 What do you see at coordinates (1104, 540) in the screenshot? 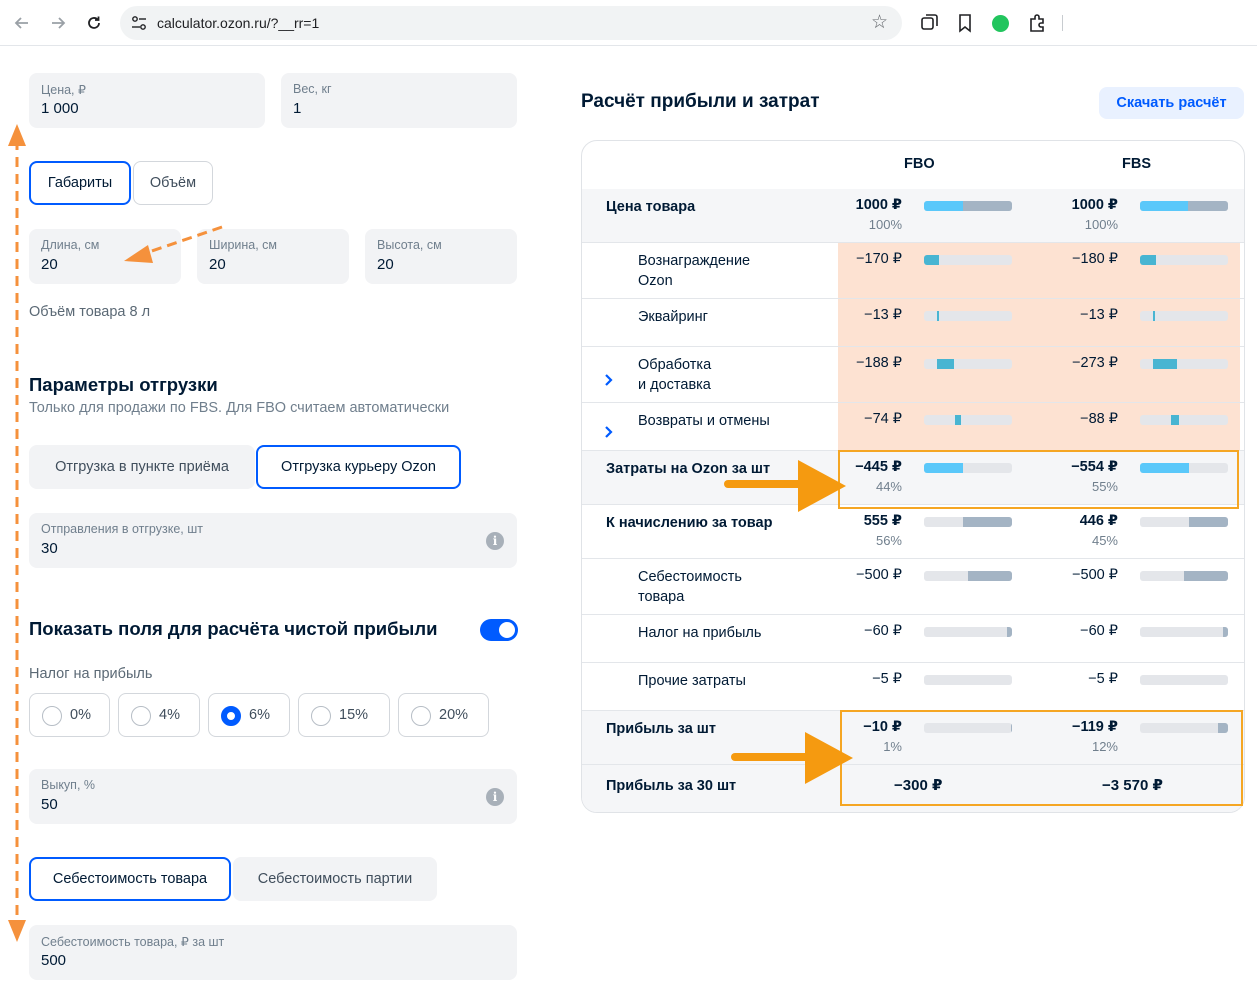
I see `percent-fbs: 45%` at bounding box center [1104, 540].